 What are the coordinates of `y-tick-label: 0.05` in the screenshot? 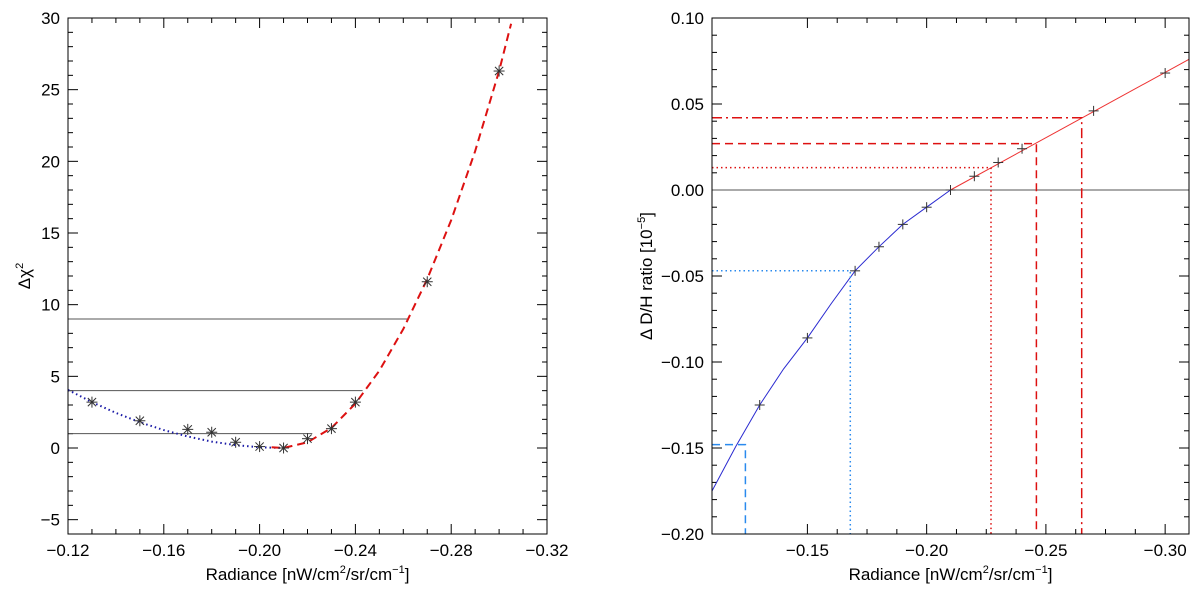 It's located at (687, 104).